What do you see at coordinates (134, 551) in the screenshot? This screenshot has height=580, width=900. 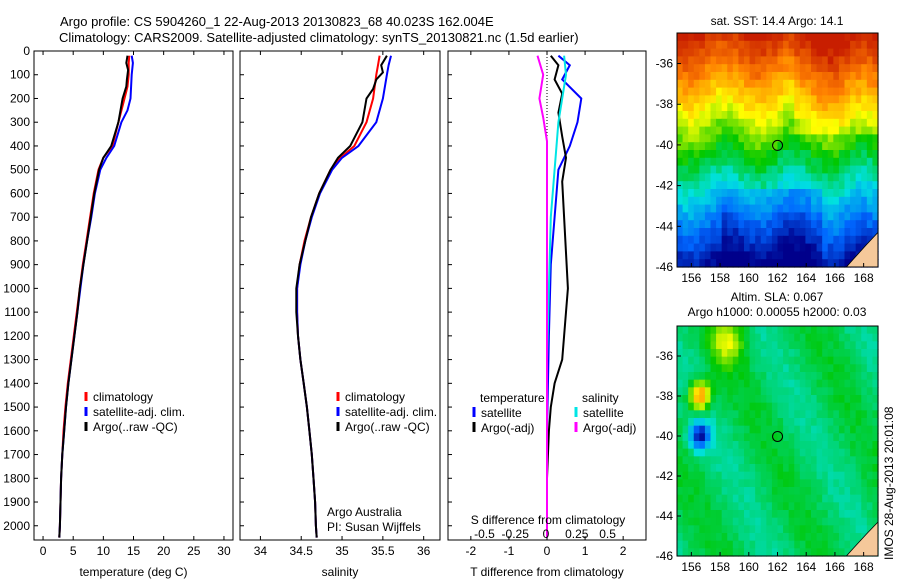 I see `temperature-xtick-label: 15` at bounding box center [134, 551].